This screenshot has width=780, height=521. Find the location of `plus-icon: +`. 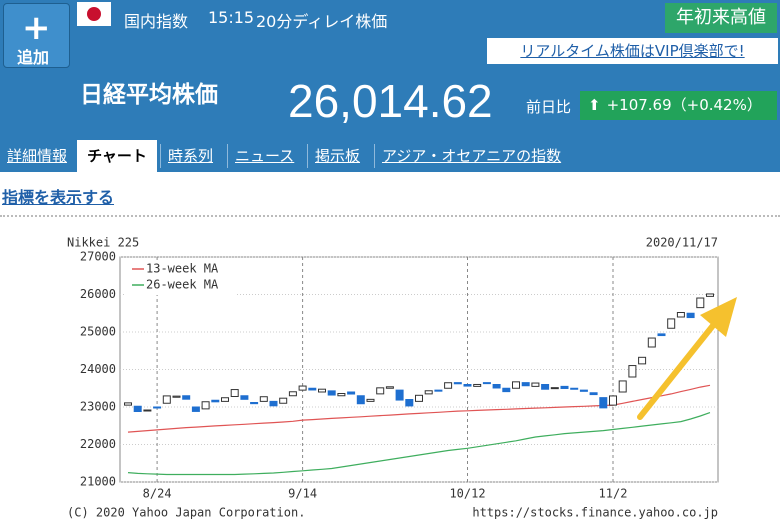

plus-icon: + is located at coordinates (36, 28).